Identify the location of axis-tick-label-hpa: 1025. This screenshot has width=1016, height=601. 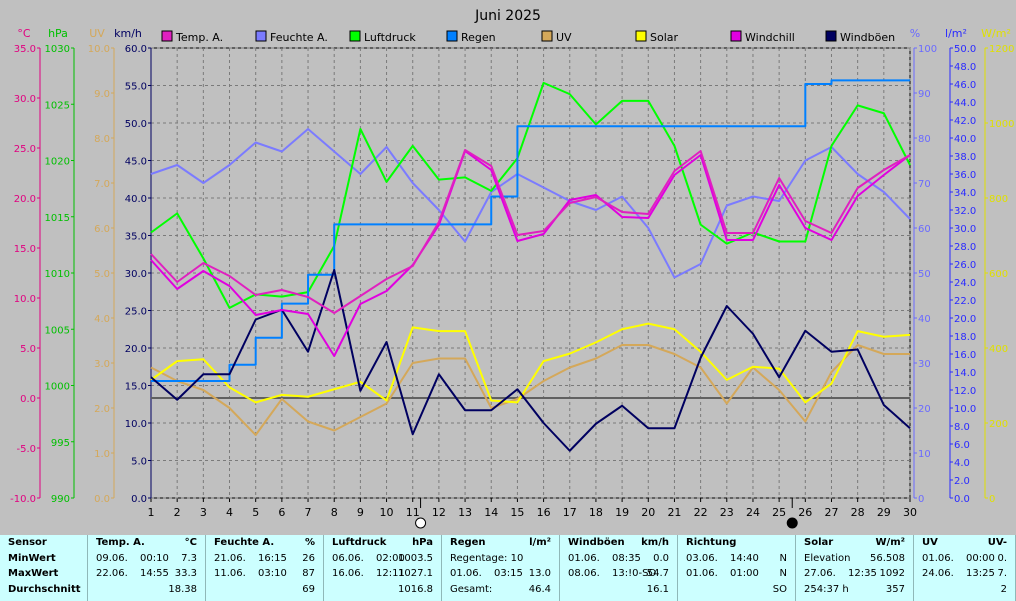
(57, 105).